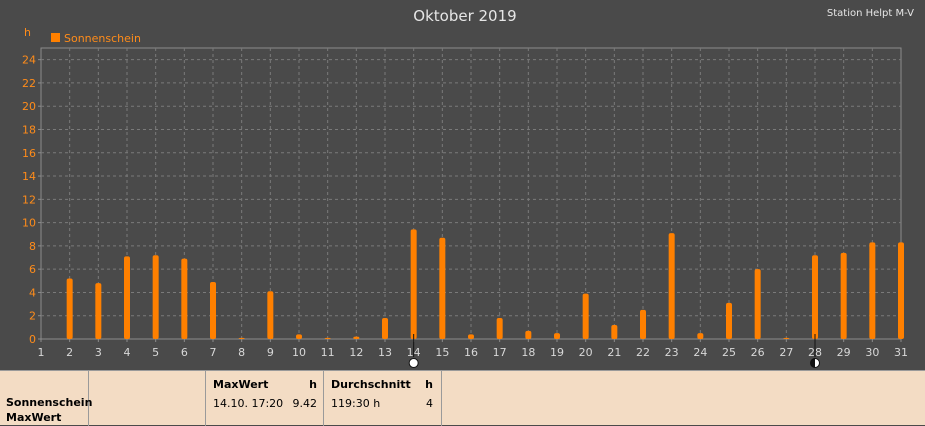 The height and width of the screenshot is (426, 925). What do you see at coordinates (385, 352) in the screenshot?
I see `x-tick-label: 13` at bounding box center [385, 352].